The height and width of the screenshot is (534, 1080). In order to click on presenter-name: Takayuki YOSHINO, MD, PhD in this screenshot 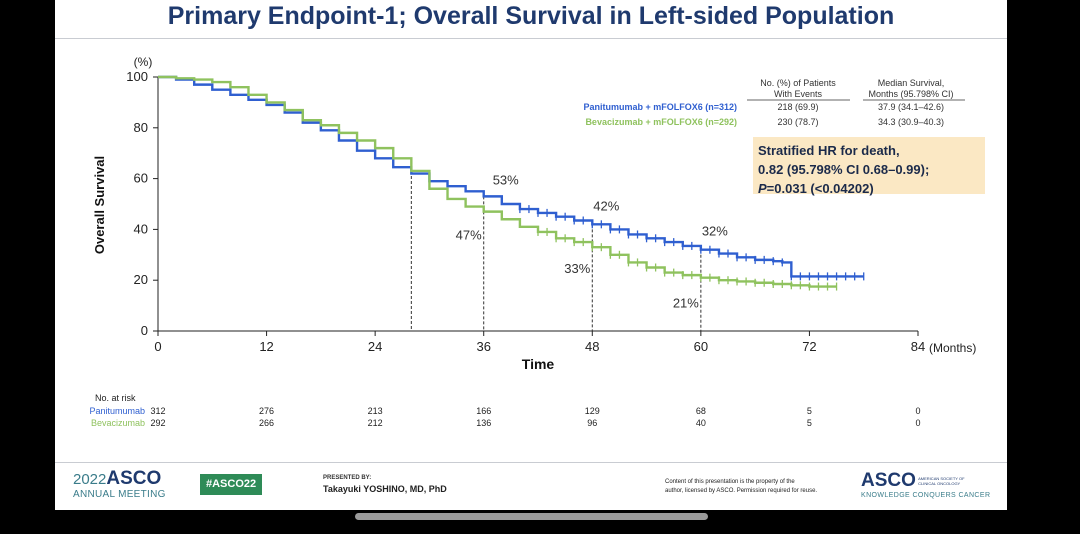, I will do `click(385, 489)`.